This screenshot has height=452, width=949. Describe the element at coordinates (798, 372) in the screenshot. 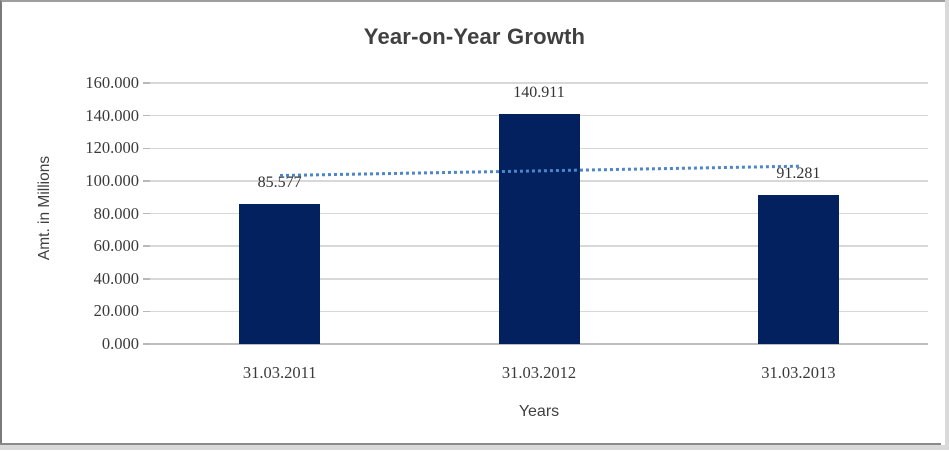

I see `x-tick-label: 31.03.2013` at that location.